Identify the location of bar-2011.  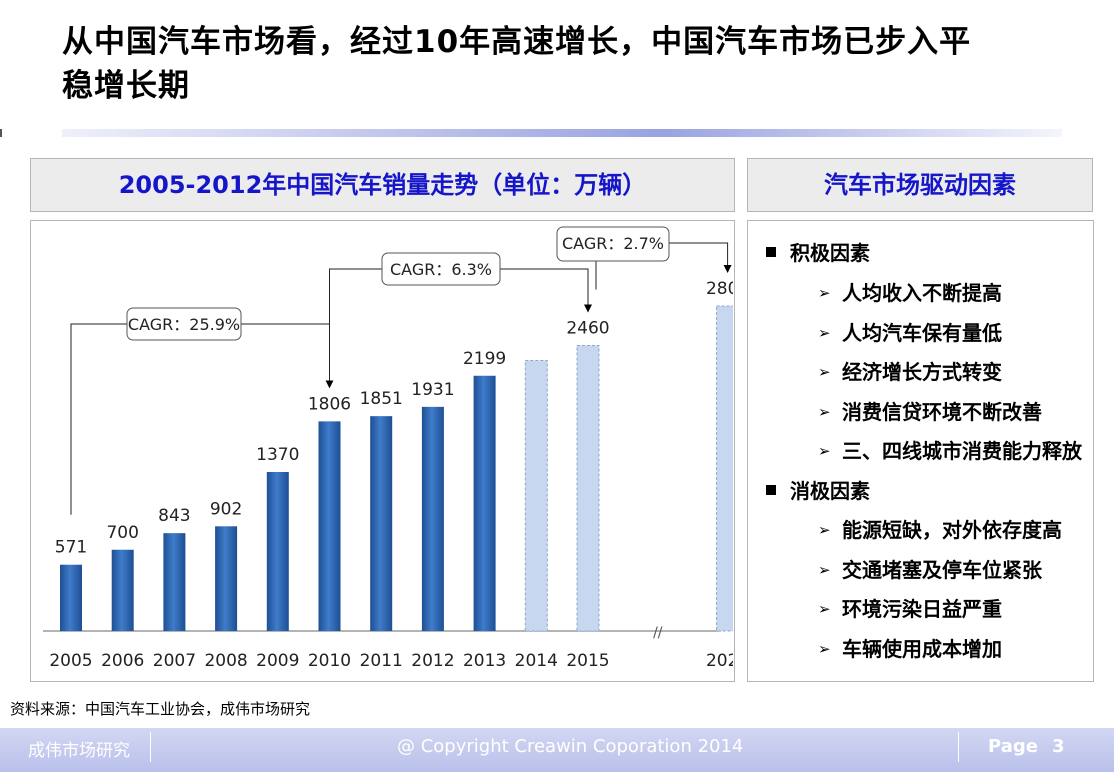
(381, 523).